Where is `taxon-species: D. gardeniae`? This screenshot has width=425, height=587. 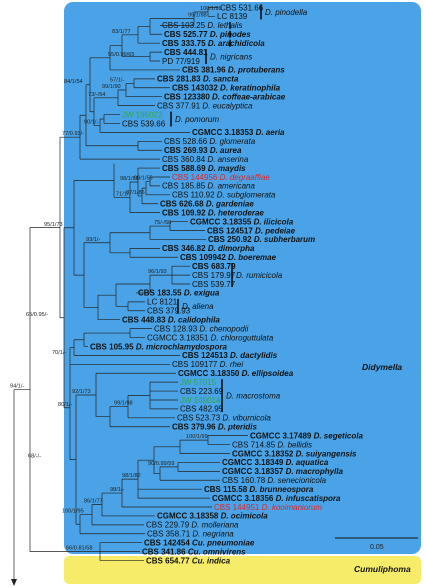 taxon-species: D. gardeniae is located at coordinates (229, 204).